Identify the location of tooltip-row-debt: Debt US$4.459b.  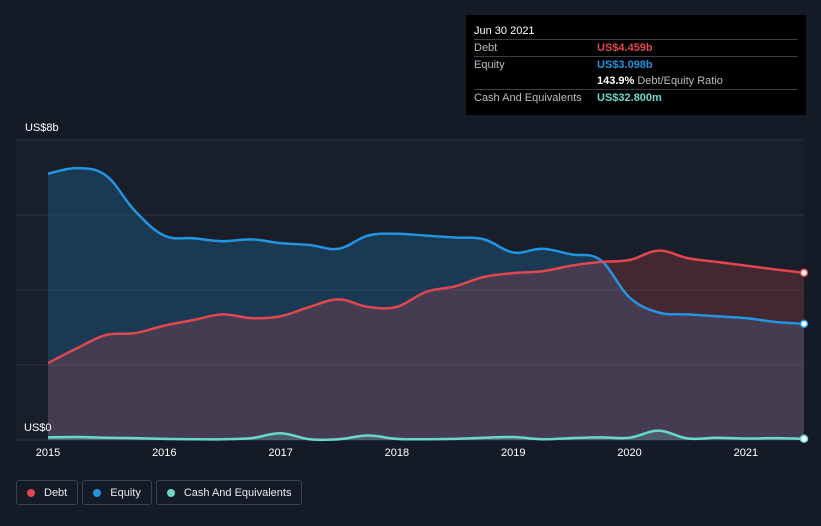
(636, 47).